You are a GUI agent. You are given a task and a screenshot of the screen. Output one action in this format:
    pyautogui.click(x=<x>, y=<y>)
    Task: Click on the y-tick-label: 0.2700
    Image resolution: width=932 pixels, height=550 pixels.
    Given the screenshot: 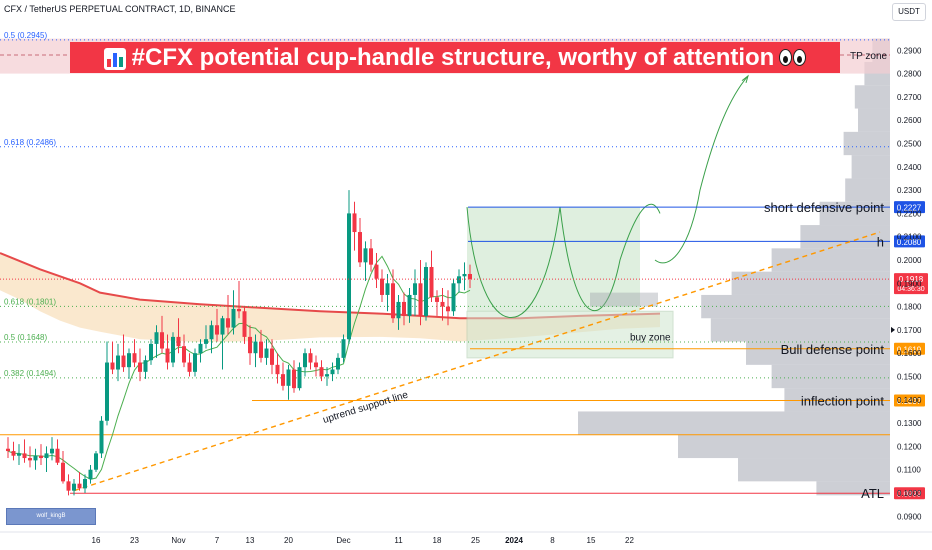 What is the action you would take?
    pyautogui.click(x=909, y=97)
    